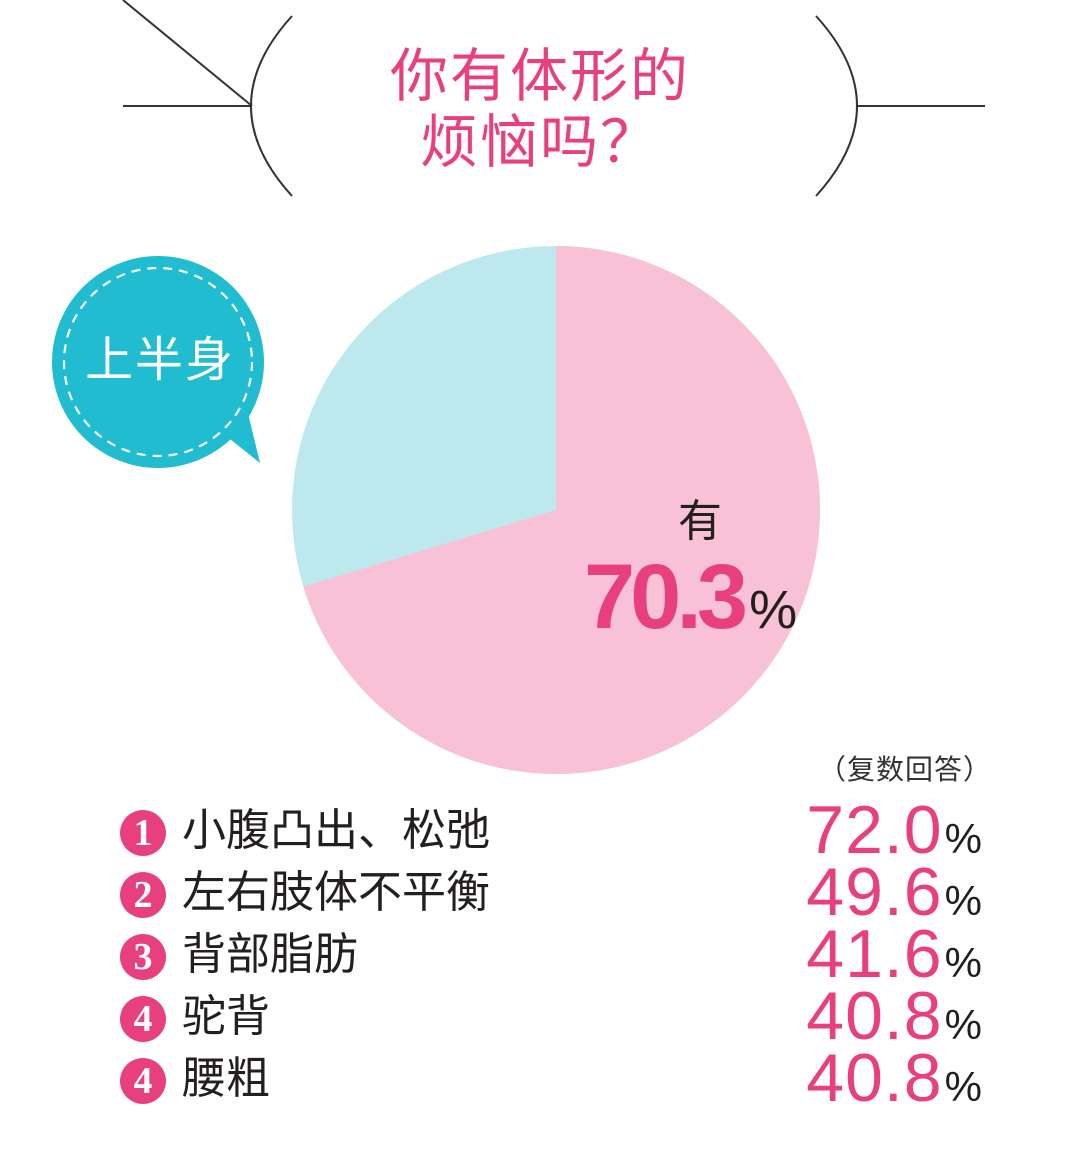  What do you see at coordinates (836, 106) in the screenshot?
I see `title-right-paren` at bounding box center [836, 106].